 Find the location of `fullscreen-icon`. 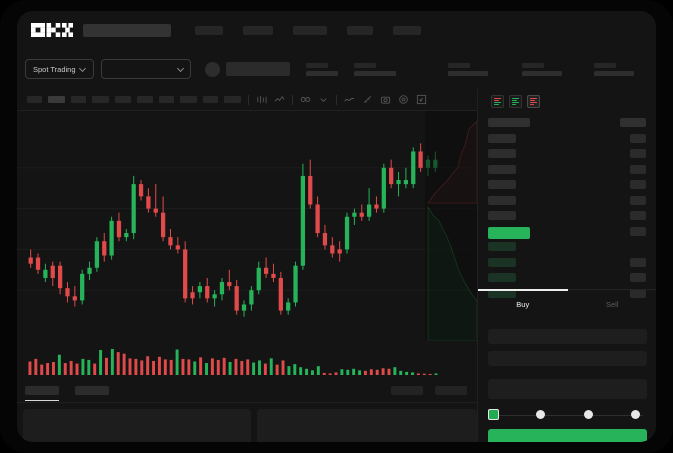

fullscreen-icon is located at coordinates (421, 99).